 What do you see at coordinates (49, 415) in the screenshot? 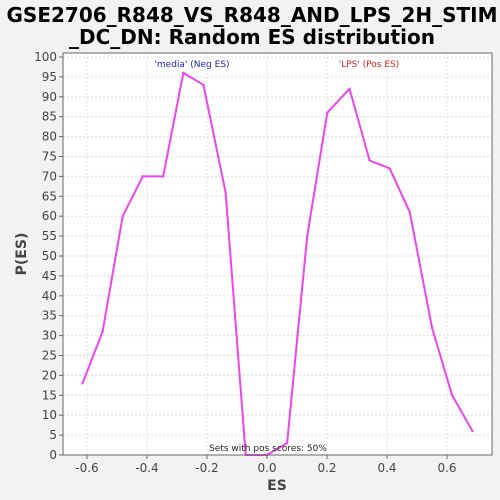
I see `y-tick-label: 10` at bounding box center [49, 415].